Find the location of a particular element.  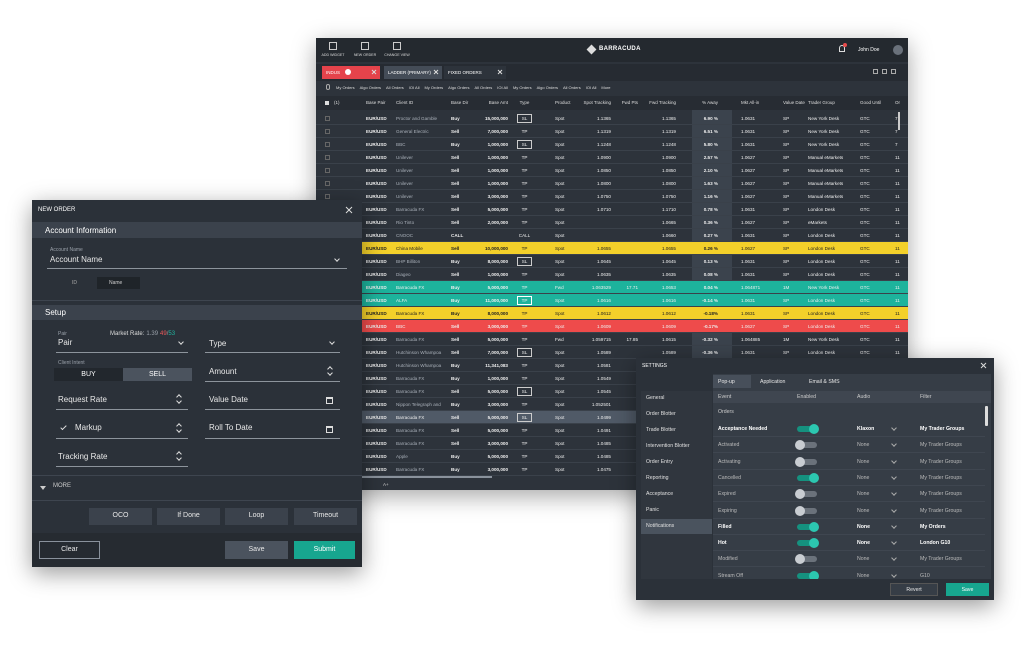

column-header: Product is located at coordinates (563, 102).